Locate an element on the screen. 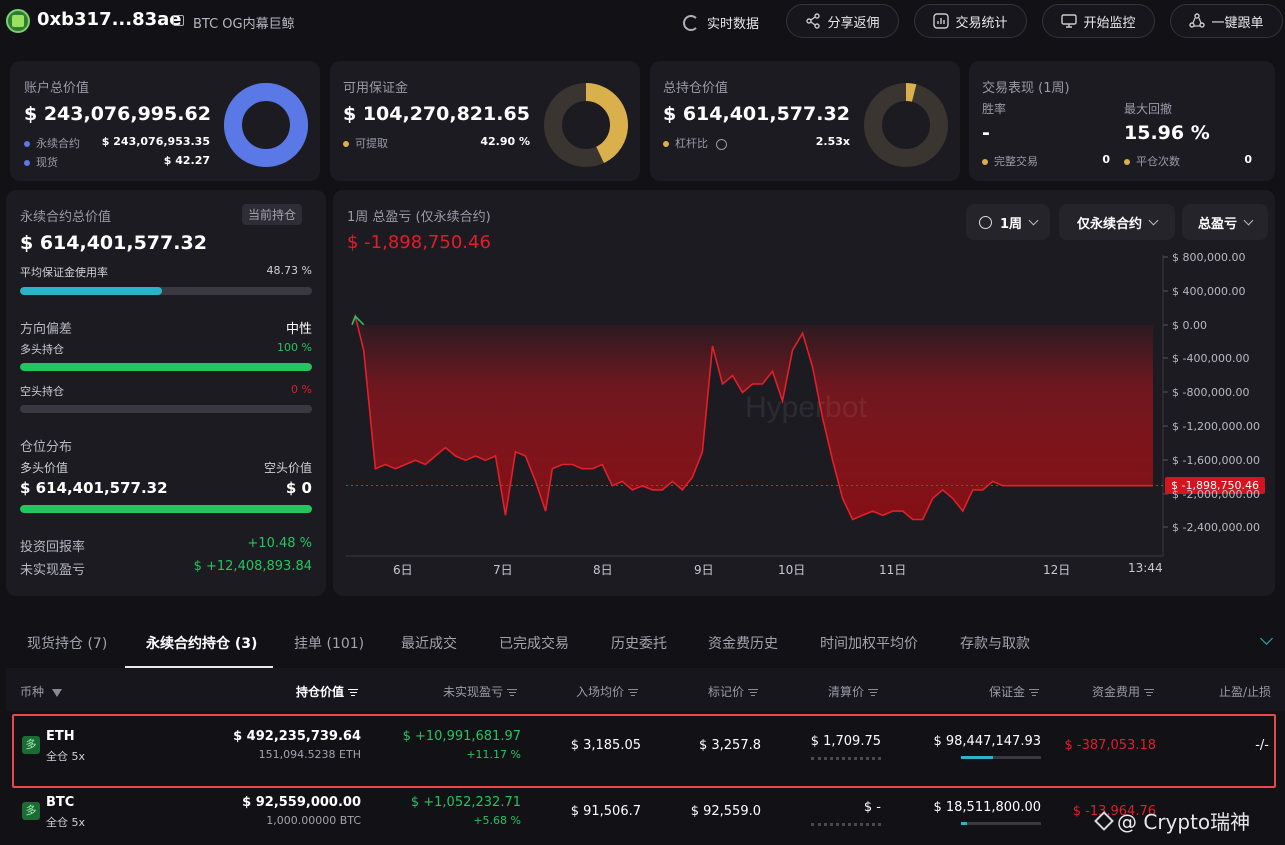 The image size is (1285, 845). realtime-data-button: 实时数据 is located at coordinates (721, 22).